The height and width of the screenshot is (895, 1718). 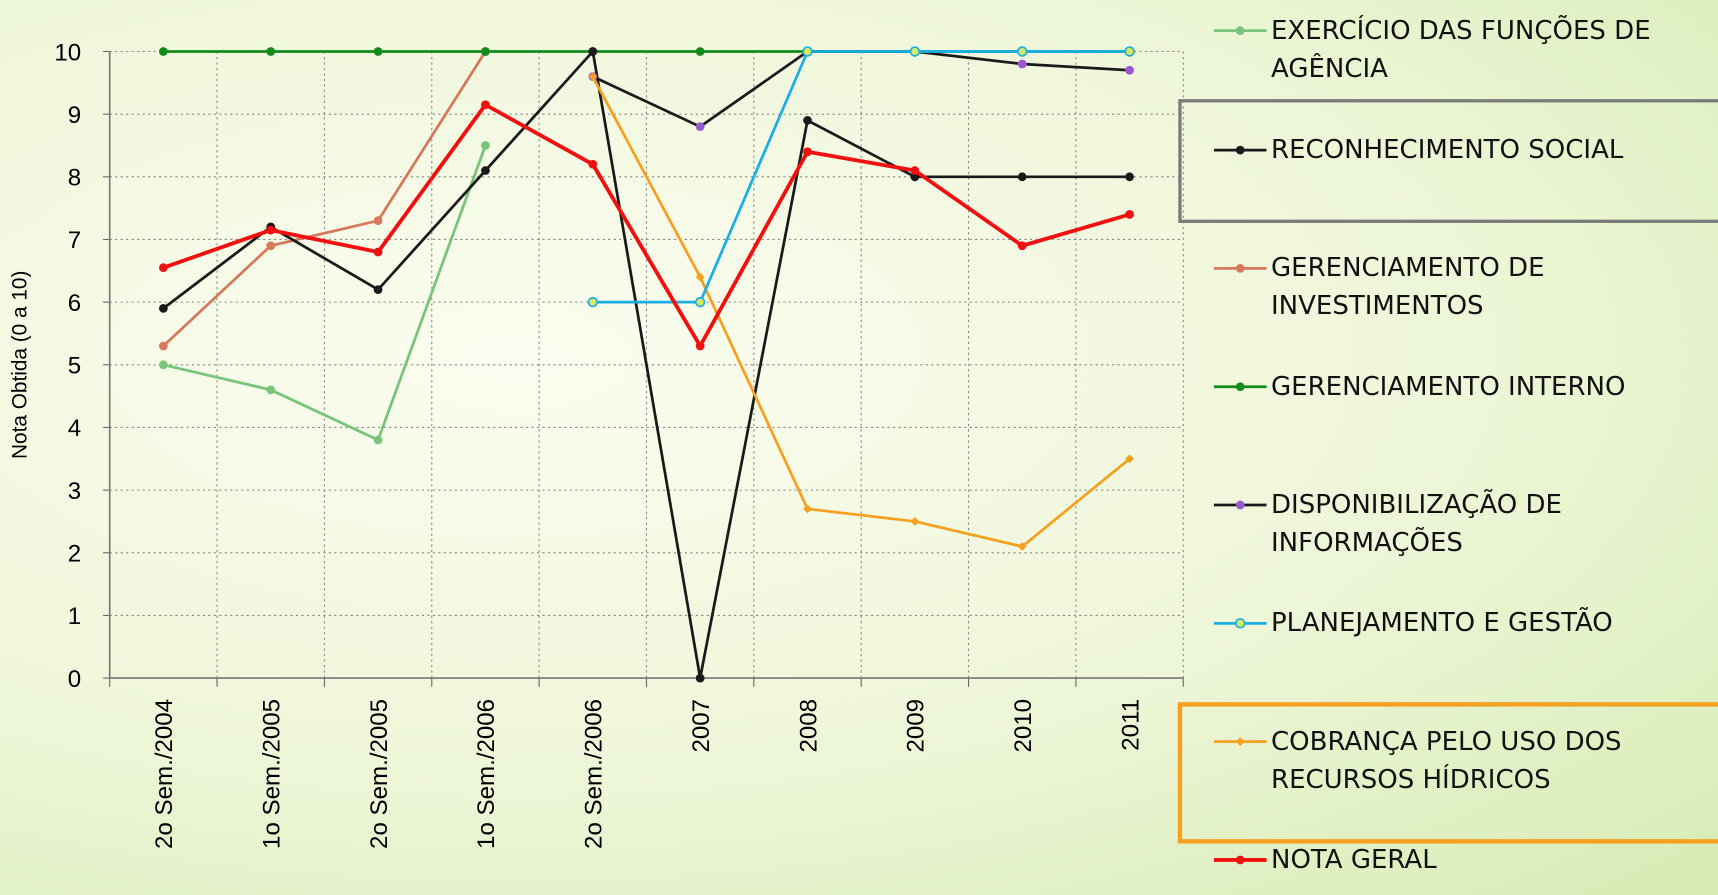 I want to click on x-tick-label: 2011, so click(x=1130, y=725).